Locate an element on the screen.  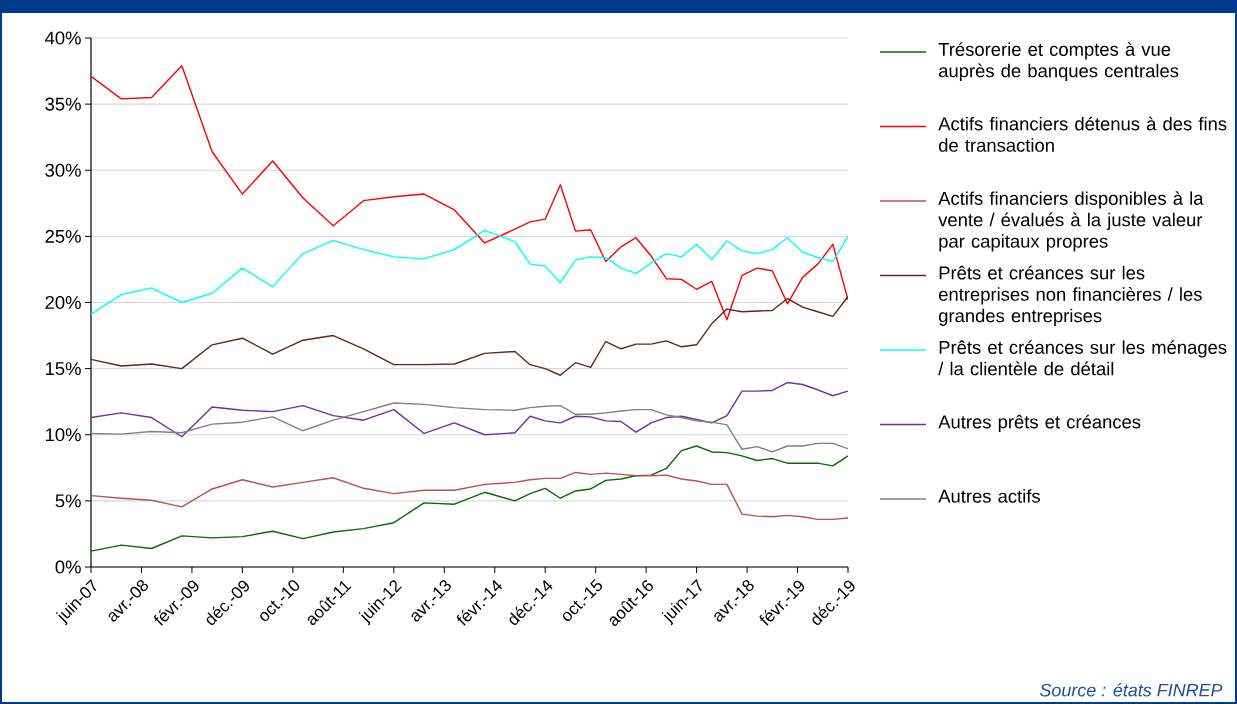
legend-label: Actifs financiers disponibles à la vente / évalués à la juste valeur par capitaux propres is located at coordinates (1071, 221).